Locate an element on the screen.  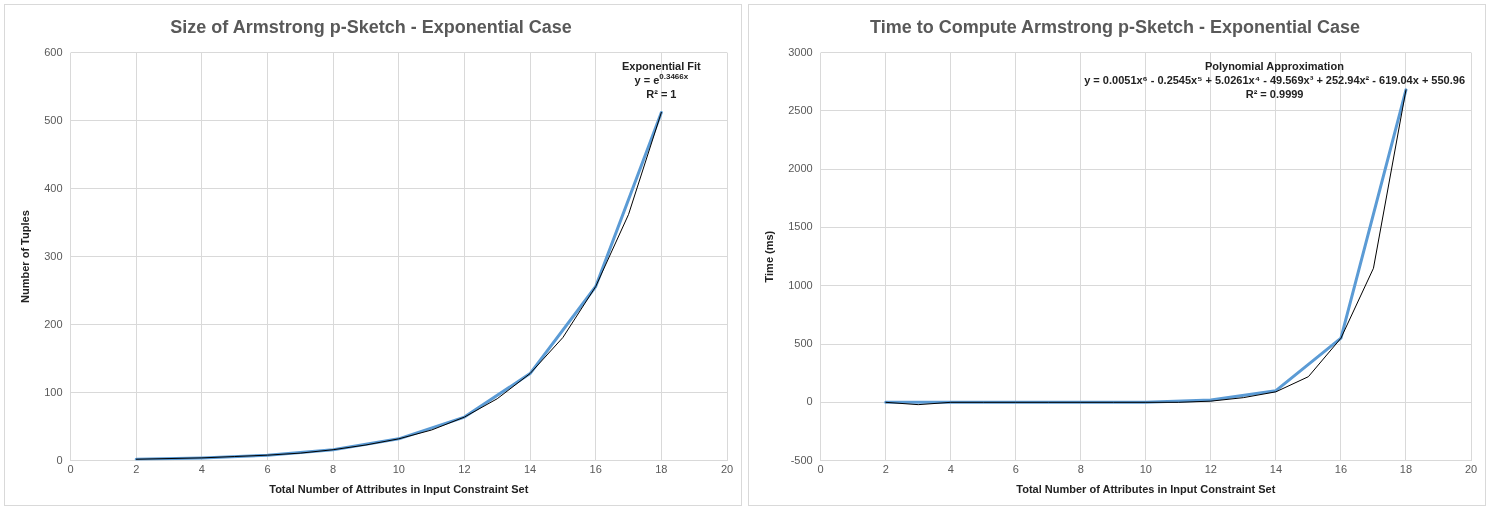
y-tick-label: 400 is located at coordinates (53, 187).